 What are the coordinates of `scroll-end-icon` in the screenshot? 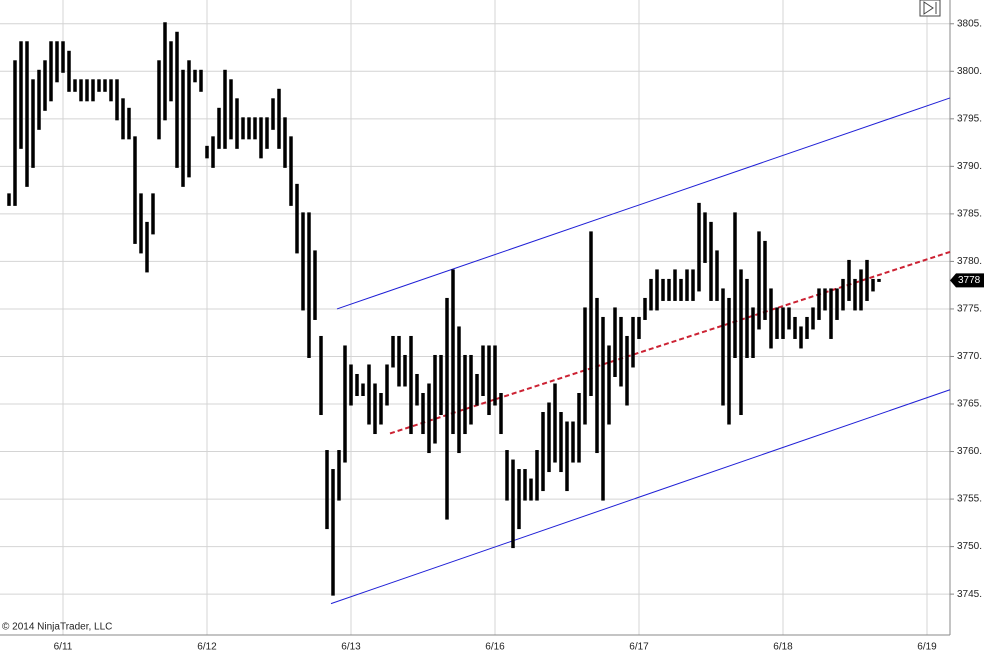 It's located at (930, 8).